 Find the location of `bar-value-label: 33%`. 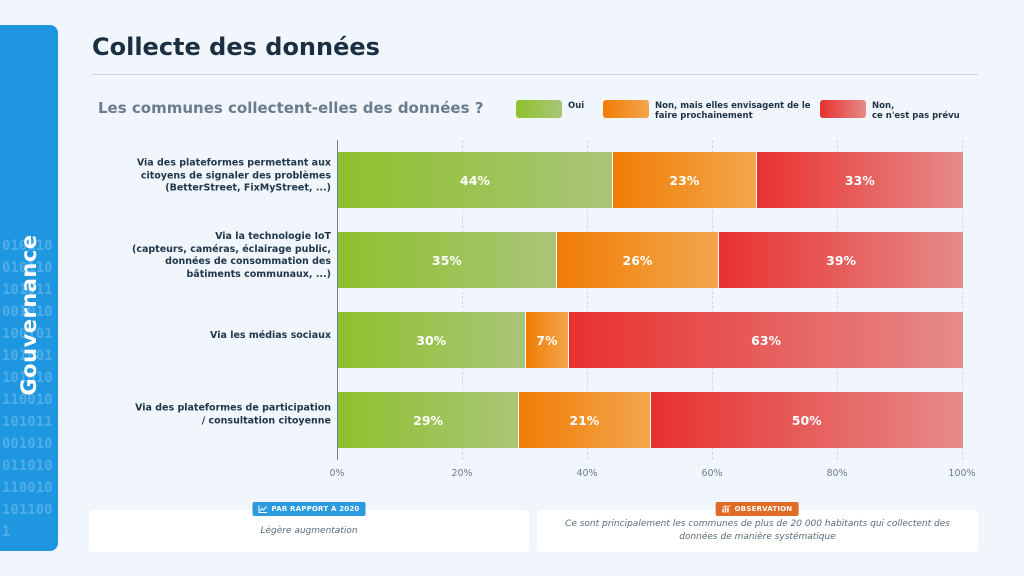

bar-value-label: 33% is located at coordinates (859, 180).